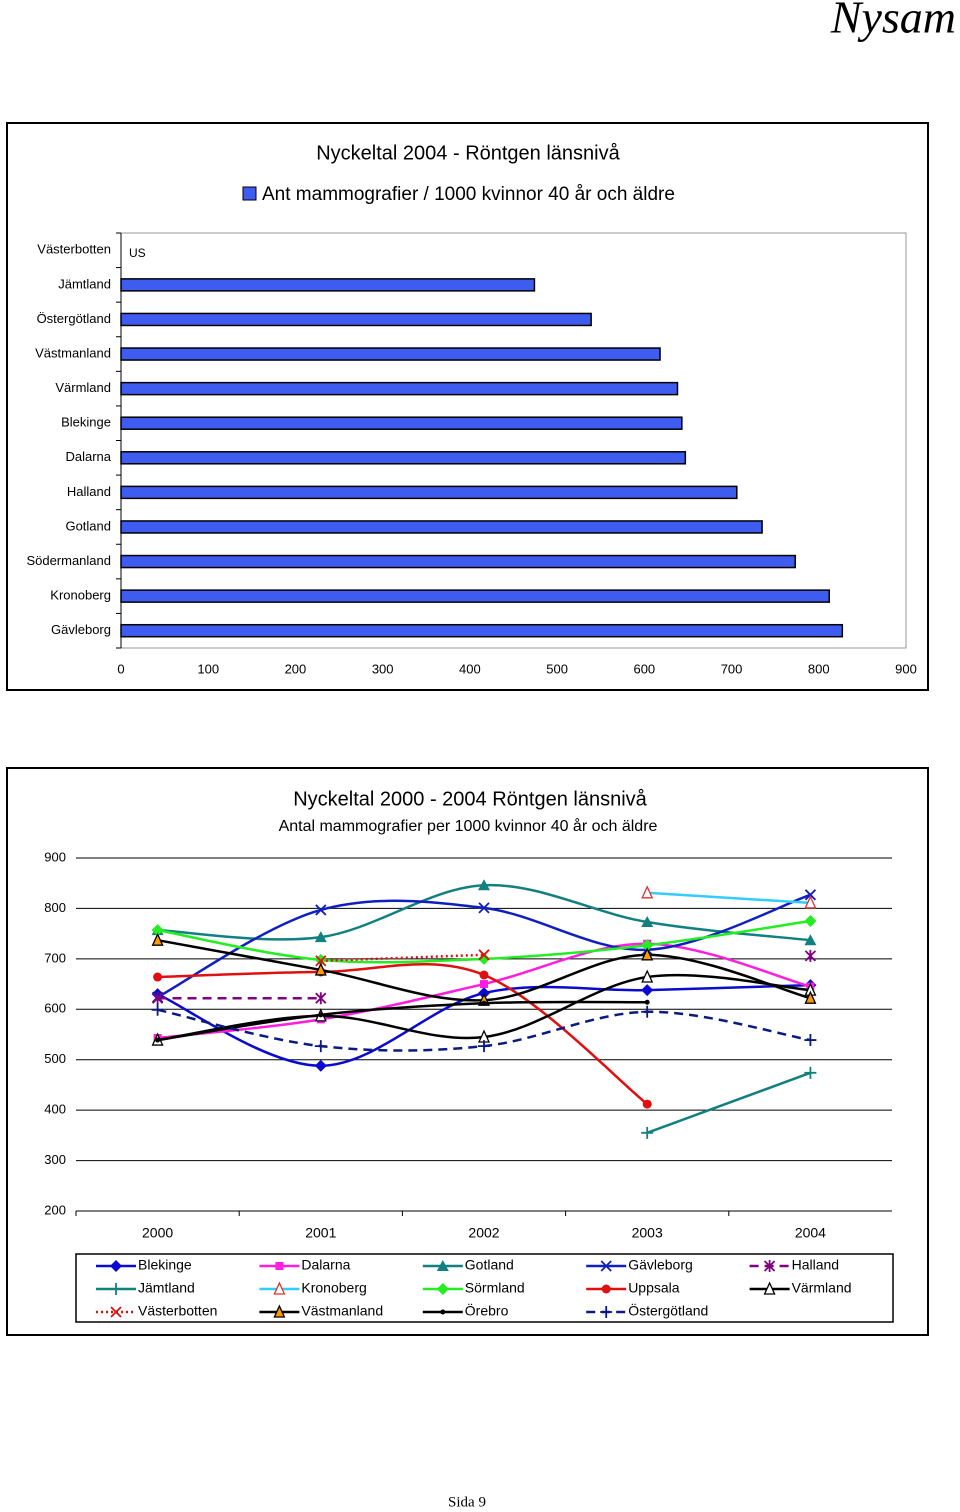 This screenshot has width=960, height=1512. What do you see at coordinates (120, 668) in the screenshot?
I see `x-tick-label: 0` at bounding box center [120, 668].